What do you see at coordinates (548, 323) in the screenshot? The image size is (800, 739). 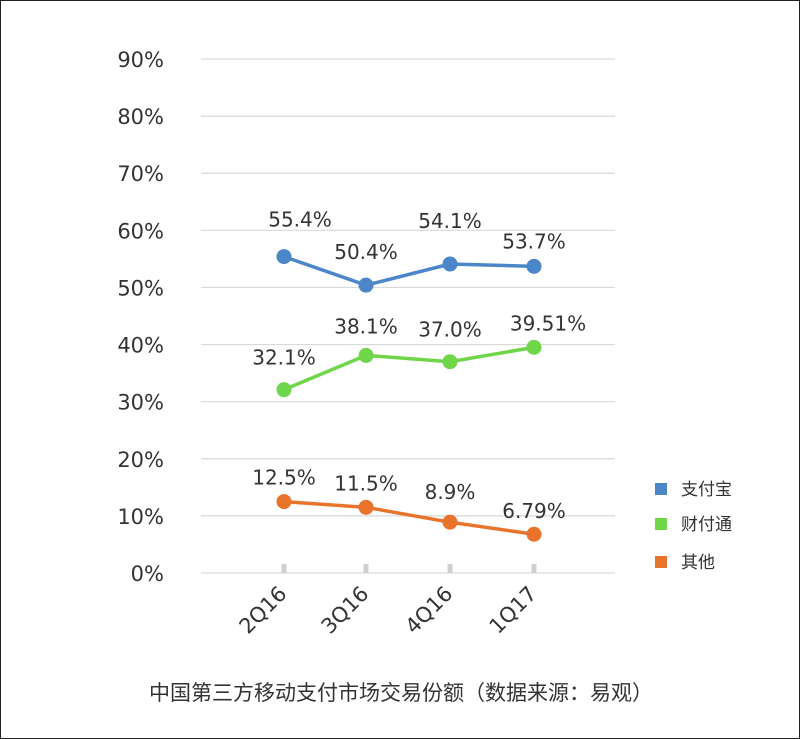 I see `data-label: 39.51%` at bounding box center [548, 323].